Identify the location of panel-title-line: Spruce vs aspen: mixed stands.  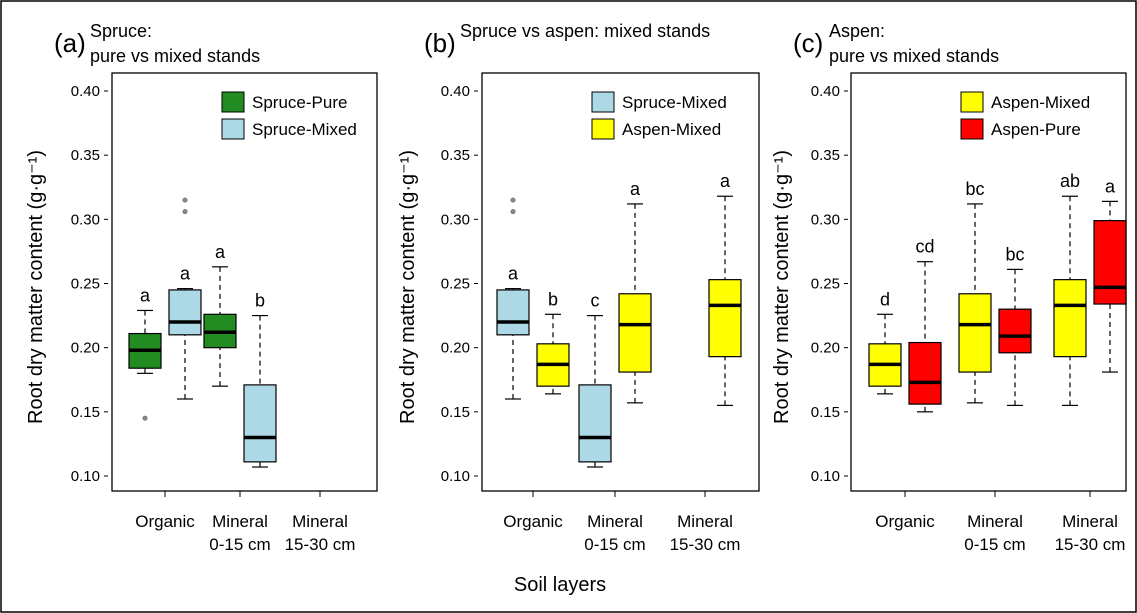
(585, 31).